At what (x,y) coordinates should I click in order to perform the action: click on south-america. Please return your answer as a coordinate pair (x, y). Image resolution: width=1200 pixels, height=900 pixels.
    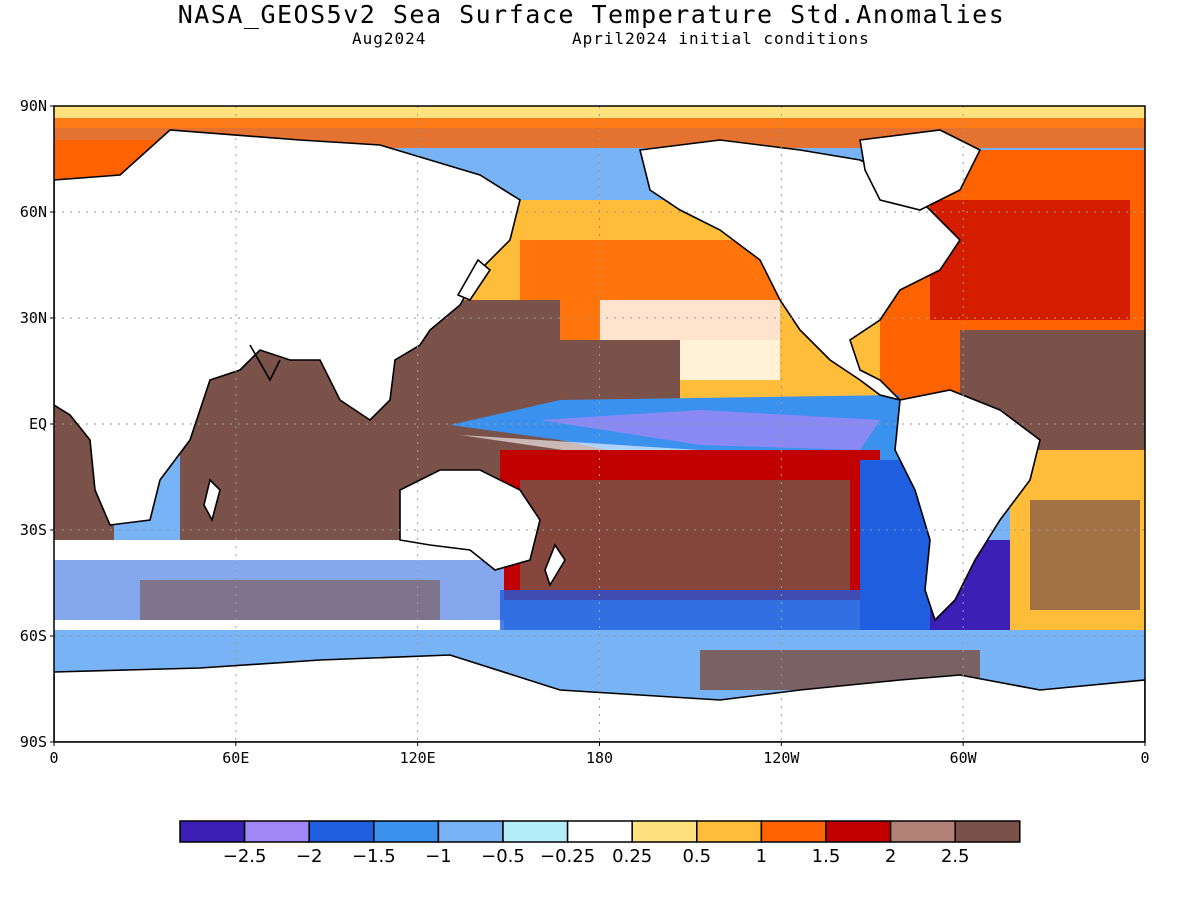
    Looking at the image, I should click on (967, 505).